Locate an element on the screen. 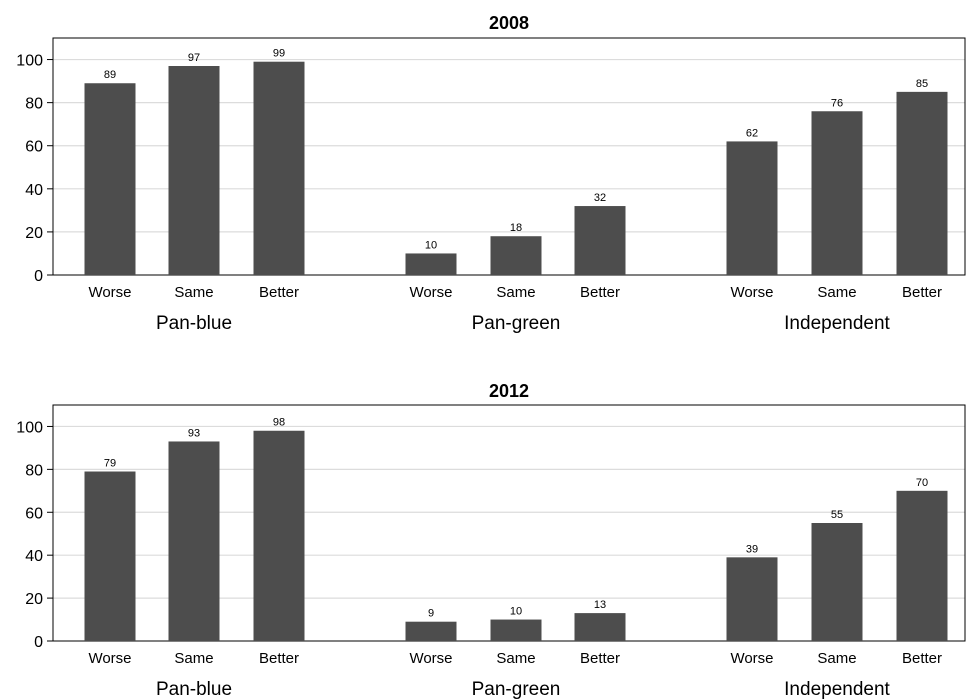 The height and width of the screenshot is (699, 967). data-label: 70 is located at coordinates (922, 483).